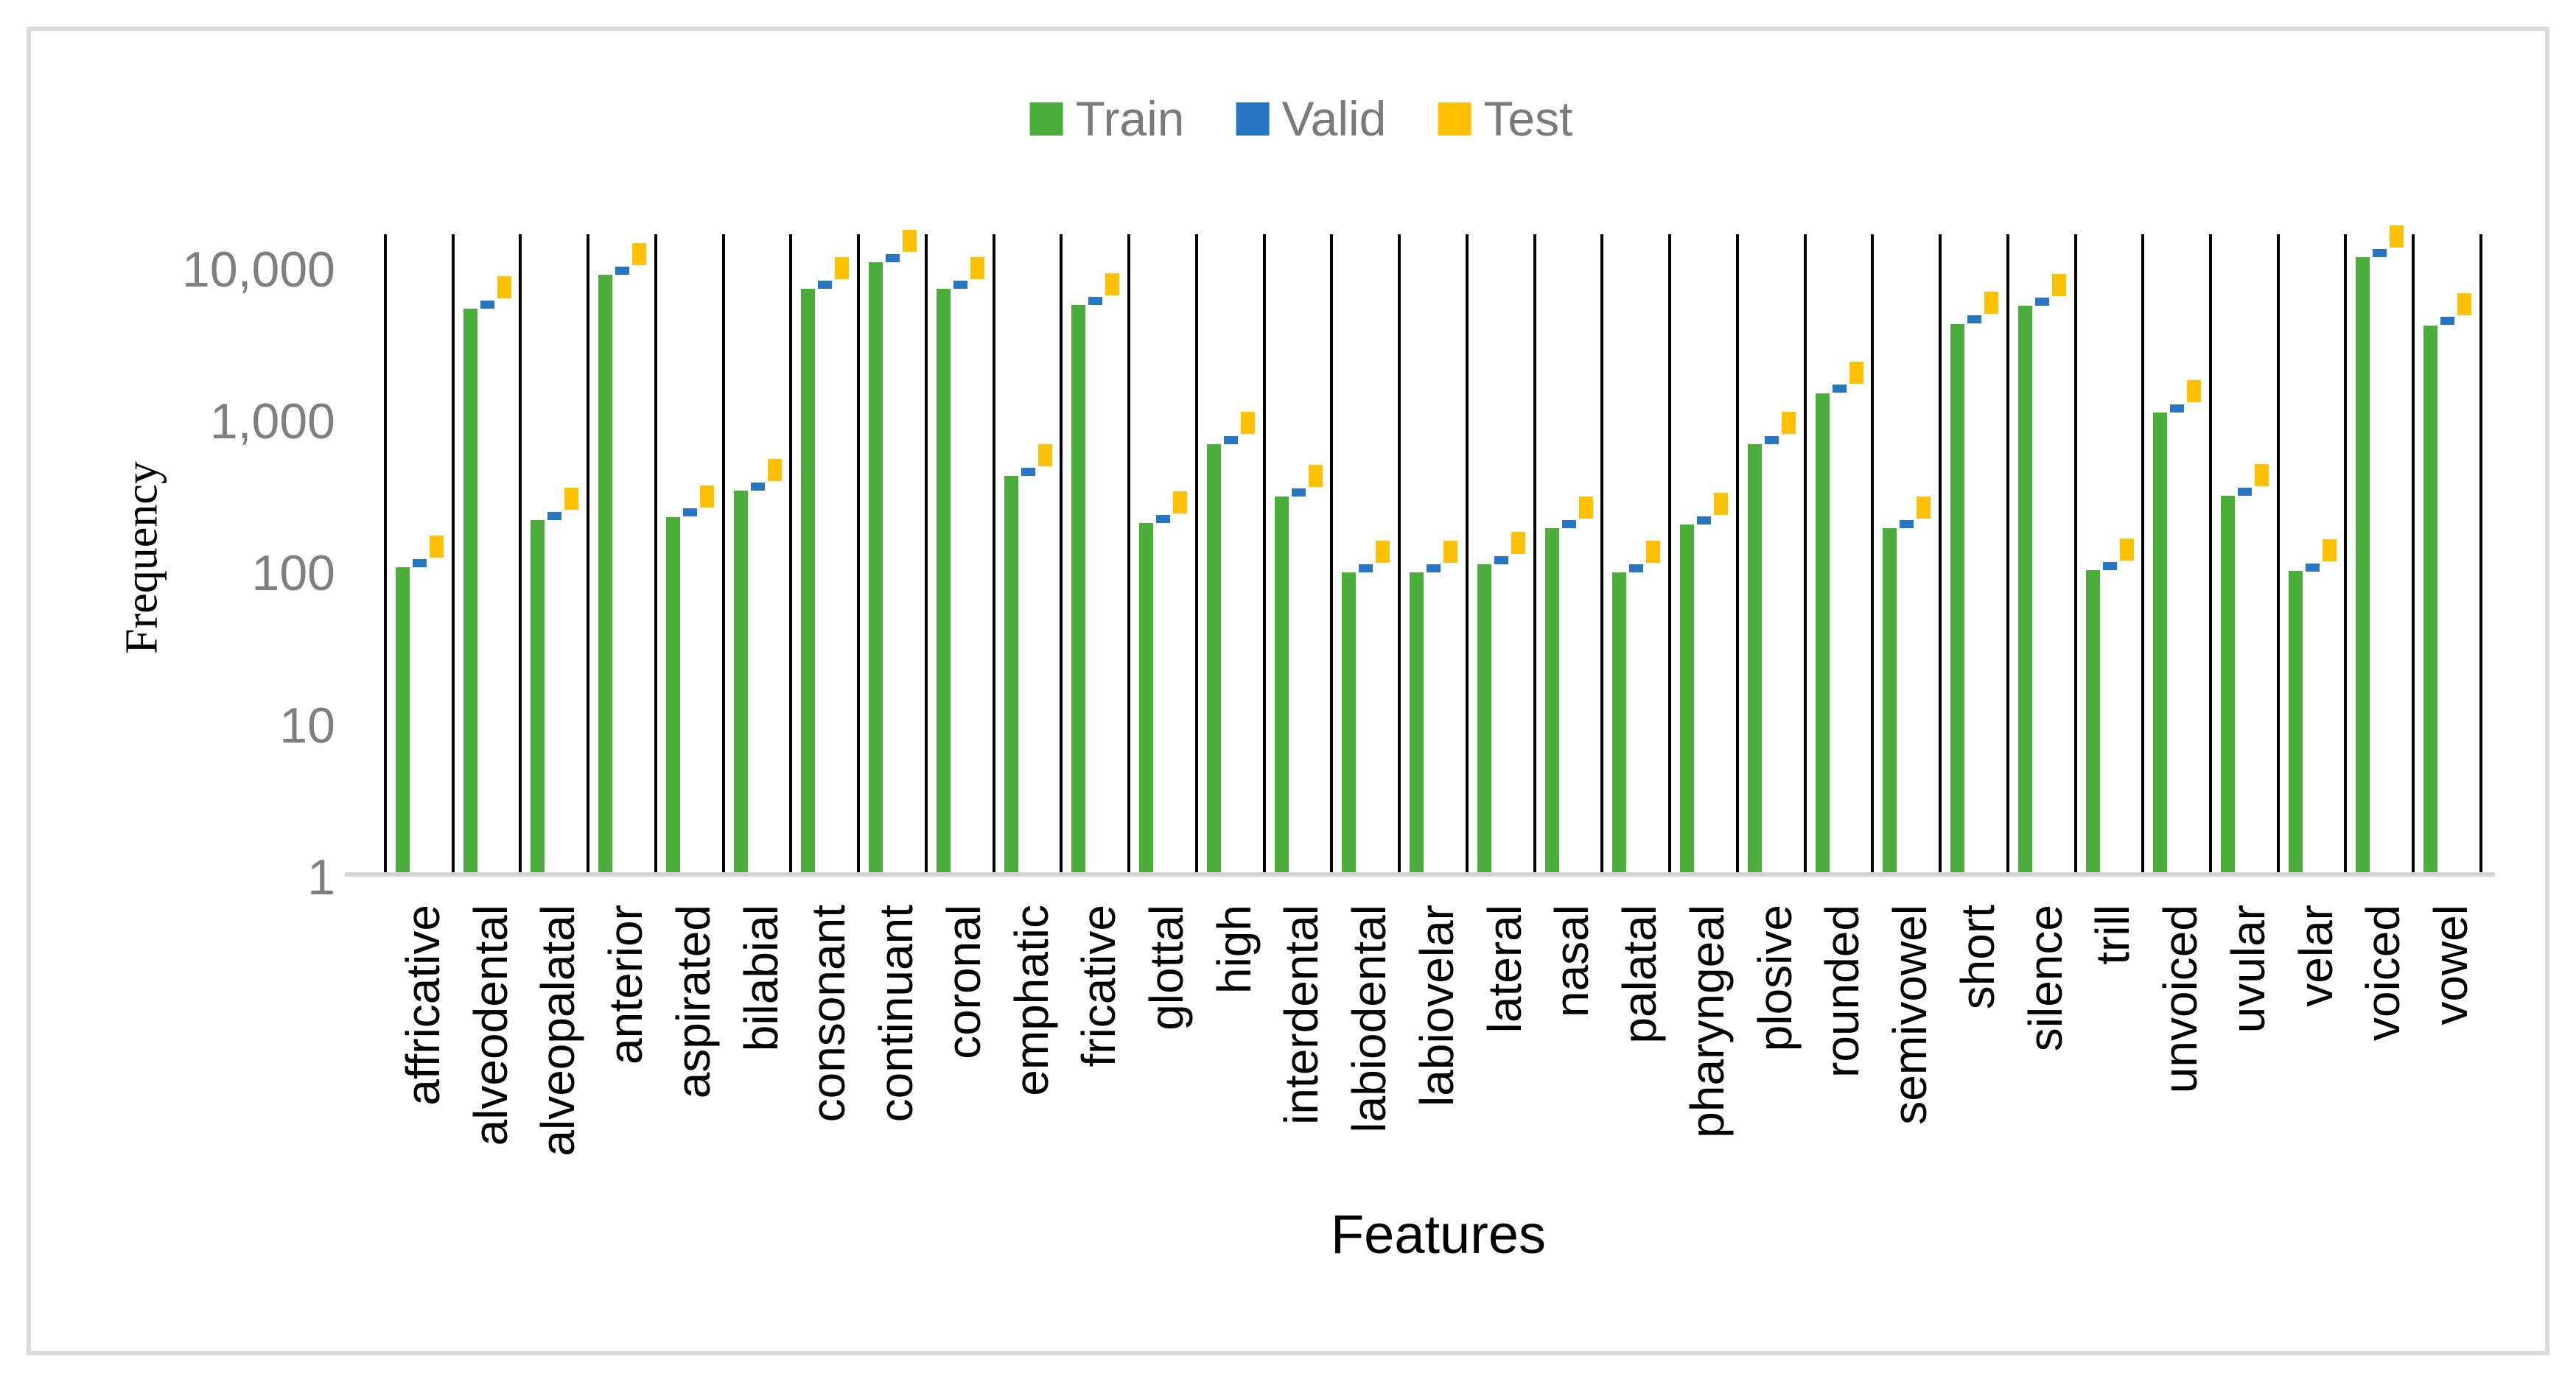 The height and width of the screenshot is (1382, 2576). Describe the element at coordinates (977, 268) in the screenshot. I see `test-mark-coronal` at that location.